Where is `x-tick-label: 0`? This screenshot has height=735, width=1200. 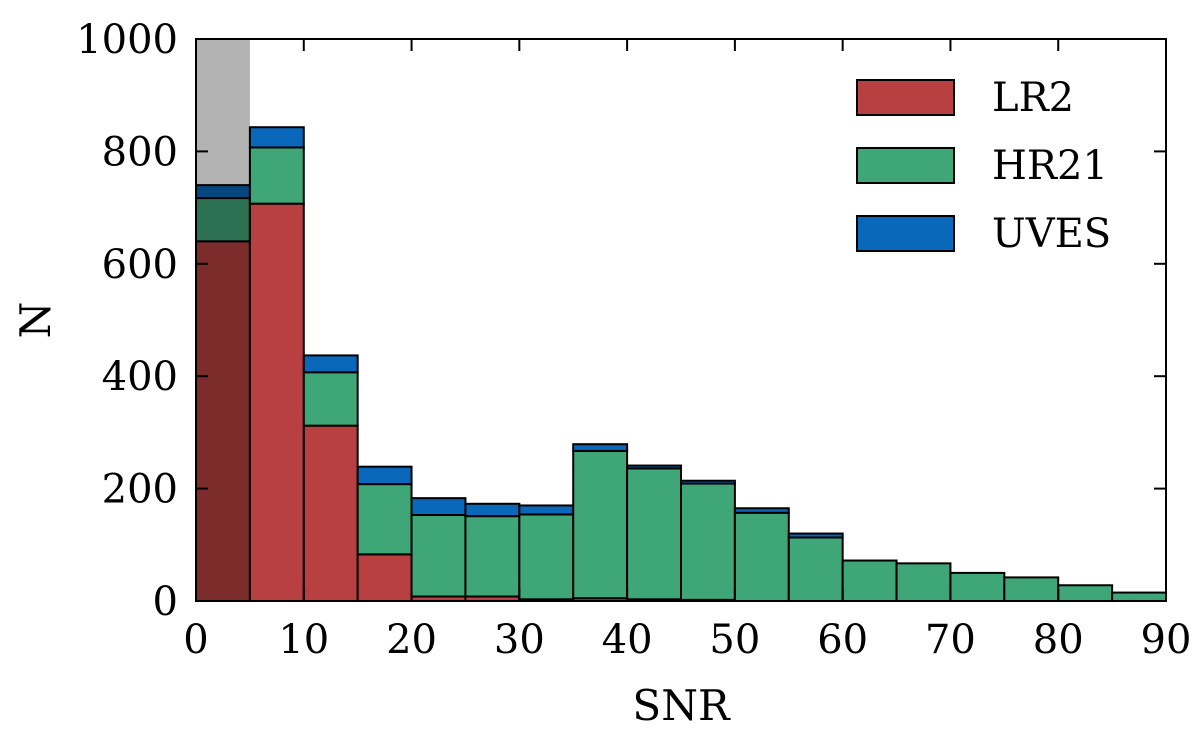
x-tick-label: 0 is located at coordinates (195, 640).